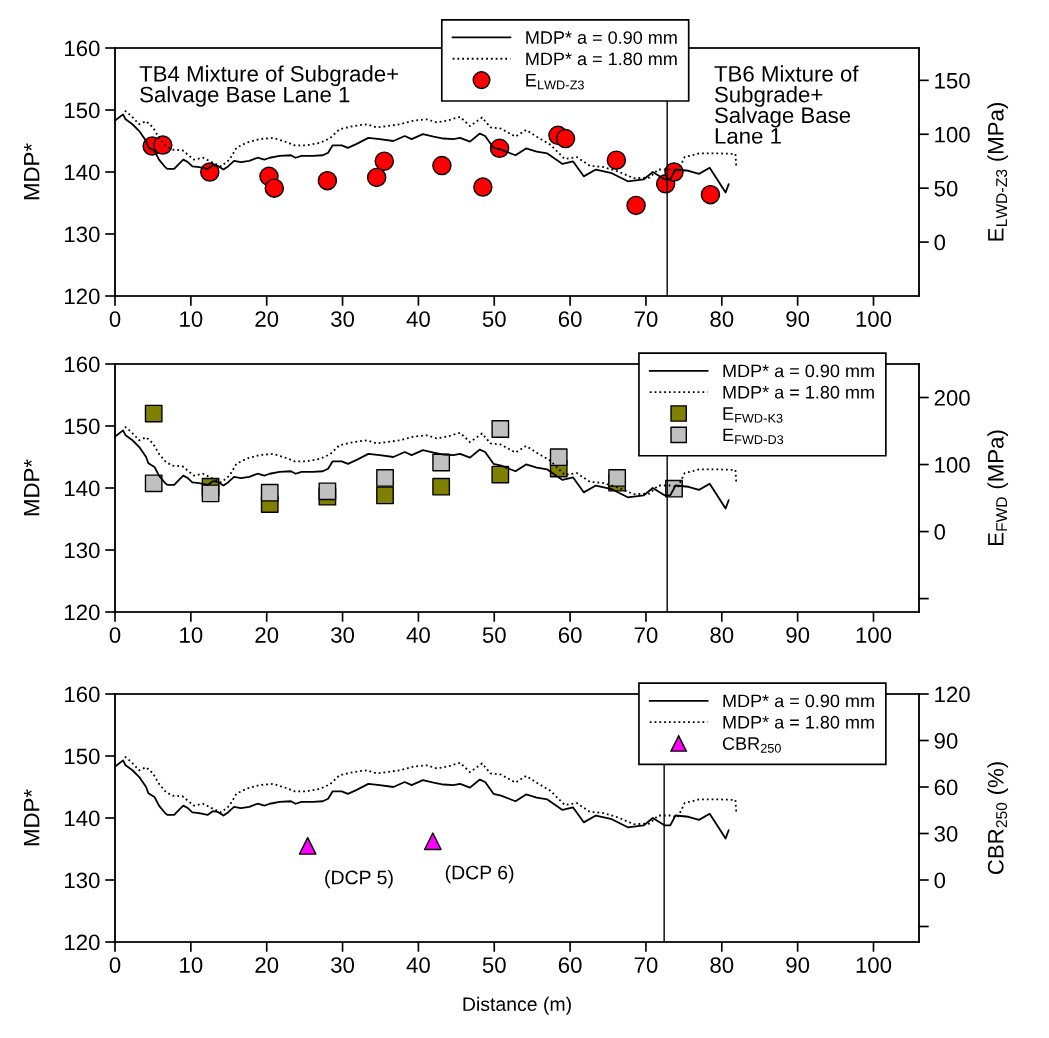 The height and width of the screenshot is (1038, 1049). Describe the element at coordinates (998, 488) in the screenshot. I see `y2-axis-title: E$_{FWD}$ (MPa)` at that location.